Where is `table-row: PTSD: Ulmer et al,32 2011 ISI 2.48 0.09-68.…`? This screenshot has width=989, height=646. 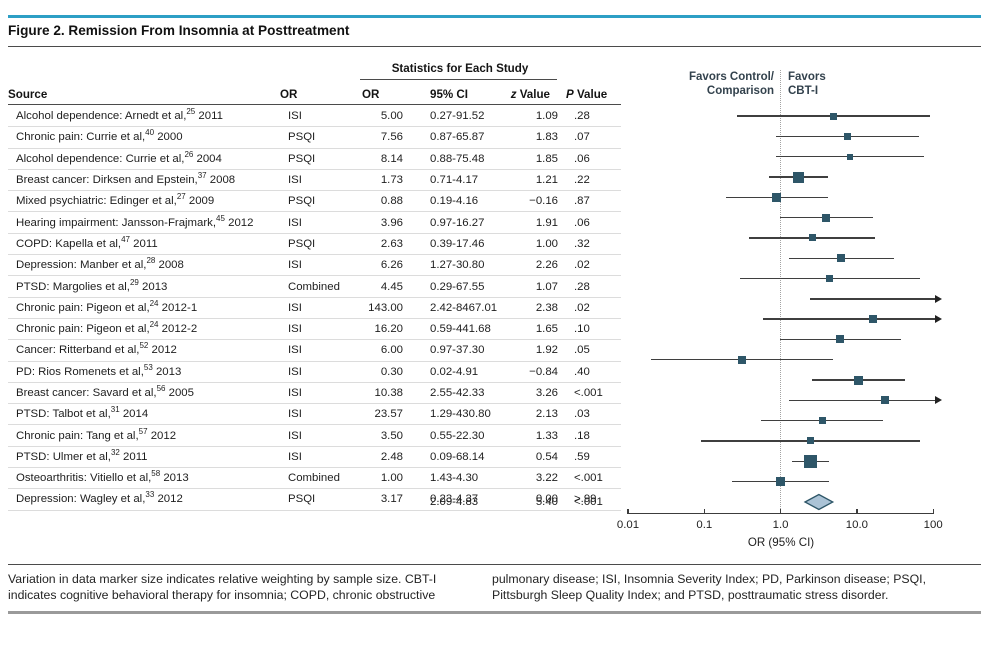 table-row: PTSD: Ulmer et al,32 2011 ISI 2.48 0.09-68.… is located at coordinates (314, 458).